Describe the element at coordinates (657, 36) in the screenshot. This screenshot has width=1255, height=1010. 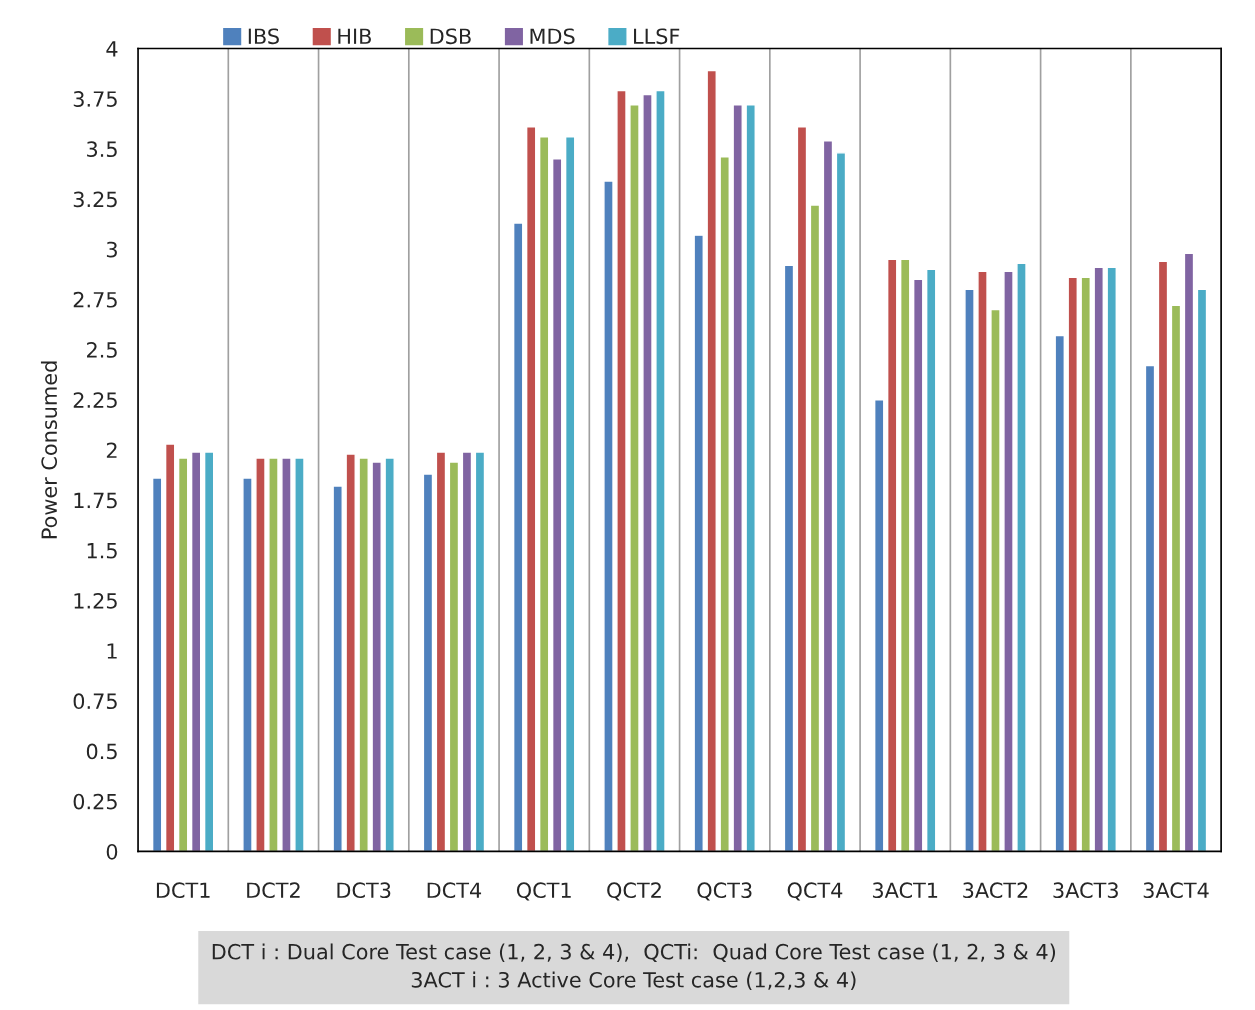
I see `legend-label: LLSF` at that location.